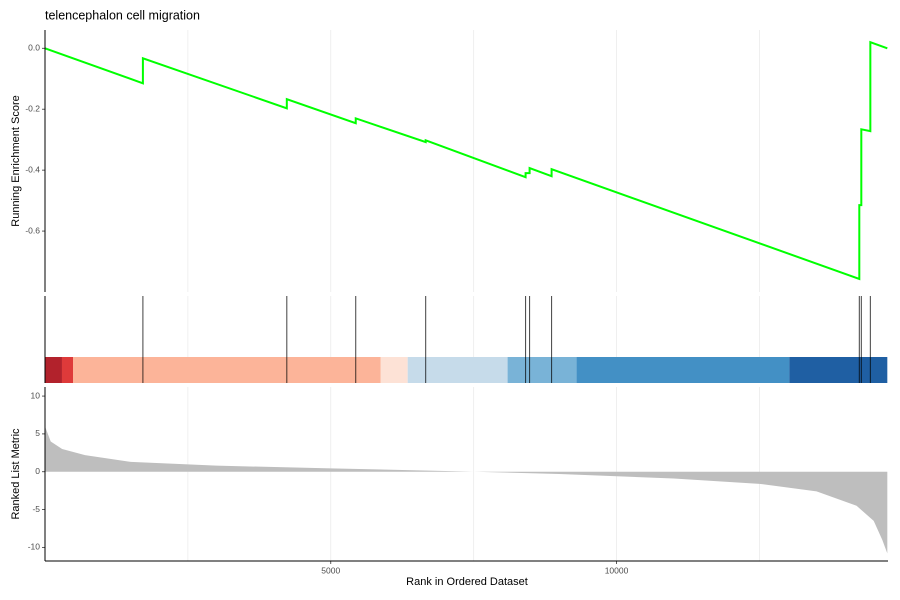  I want to click on y-tick-label: 0.0, so click(34, 48).